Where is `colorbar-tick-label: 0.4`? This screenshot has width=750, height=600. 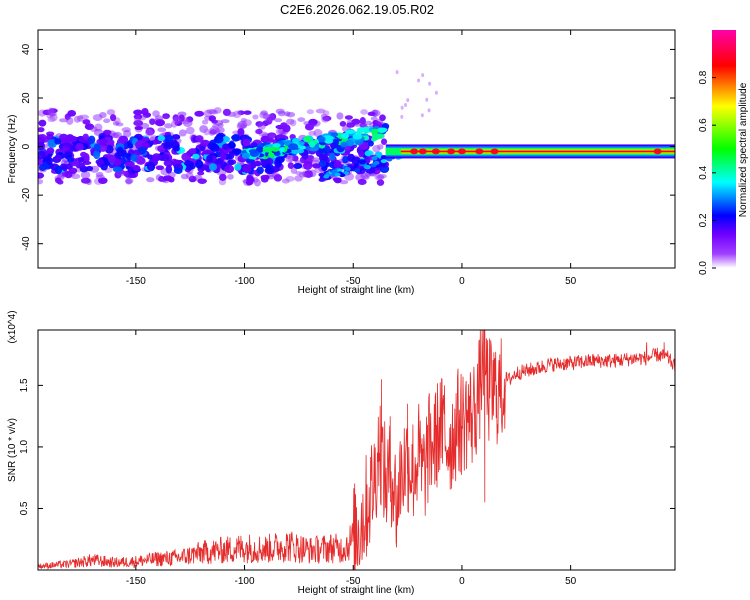 colorbar-tick-label: 0.4 is located at coordinates (703, 172).